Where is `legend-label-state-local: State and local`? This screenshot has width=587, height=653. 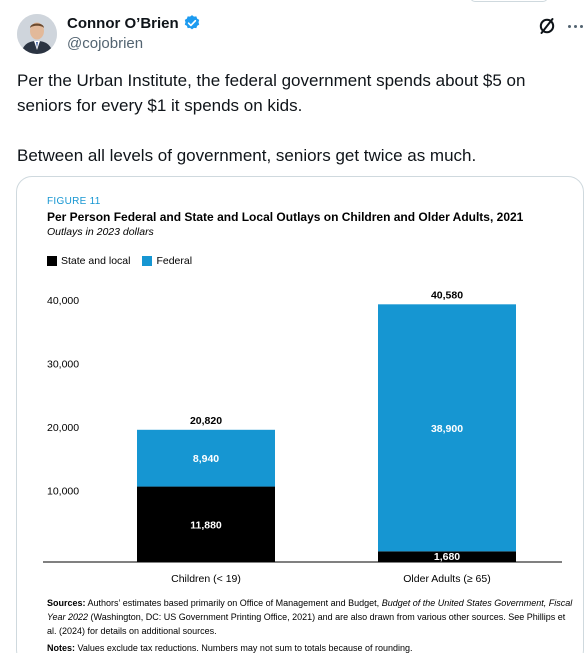
legend-label-state-local: State and local is located at coordinates (96, 261).